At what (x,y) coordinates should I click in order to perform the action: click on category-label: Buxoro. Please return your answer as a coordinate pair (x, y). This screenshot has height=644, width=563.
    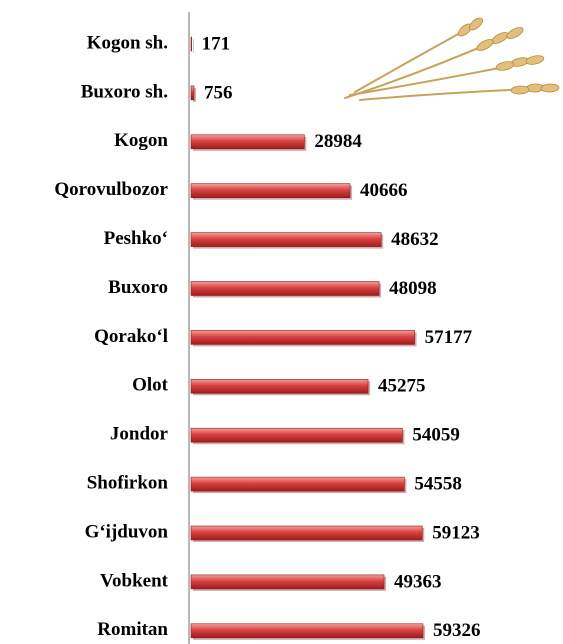
    Looking at the image, I should click on (138, 287).